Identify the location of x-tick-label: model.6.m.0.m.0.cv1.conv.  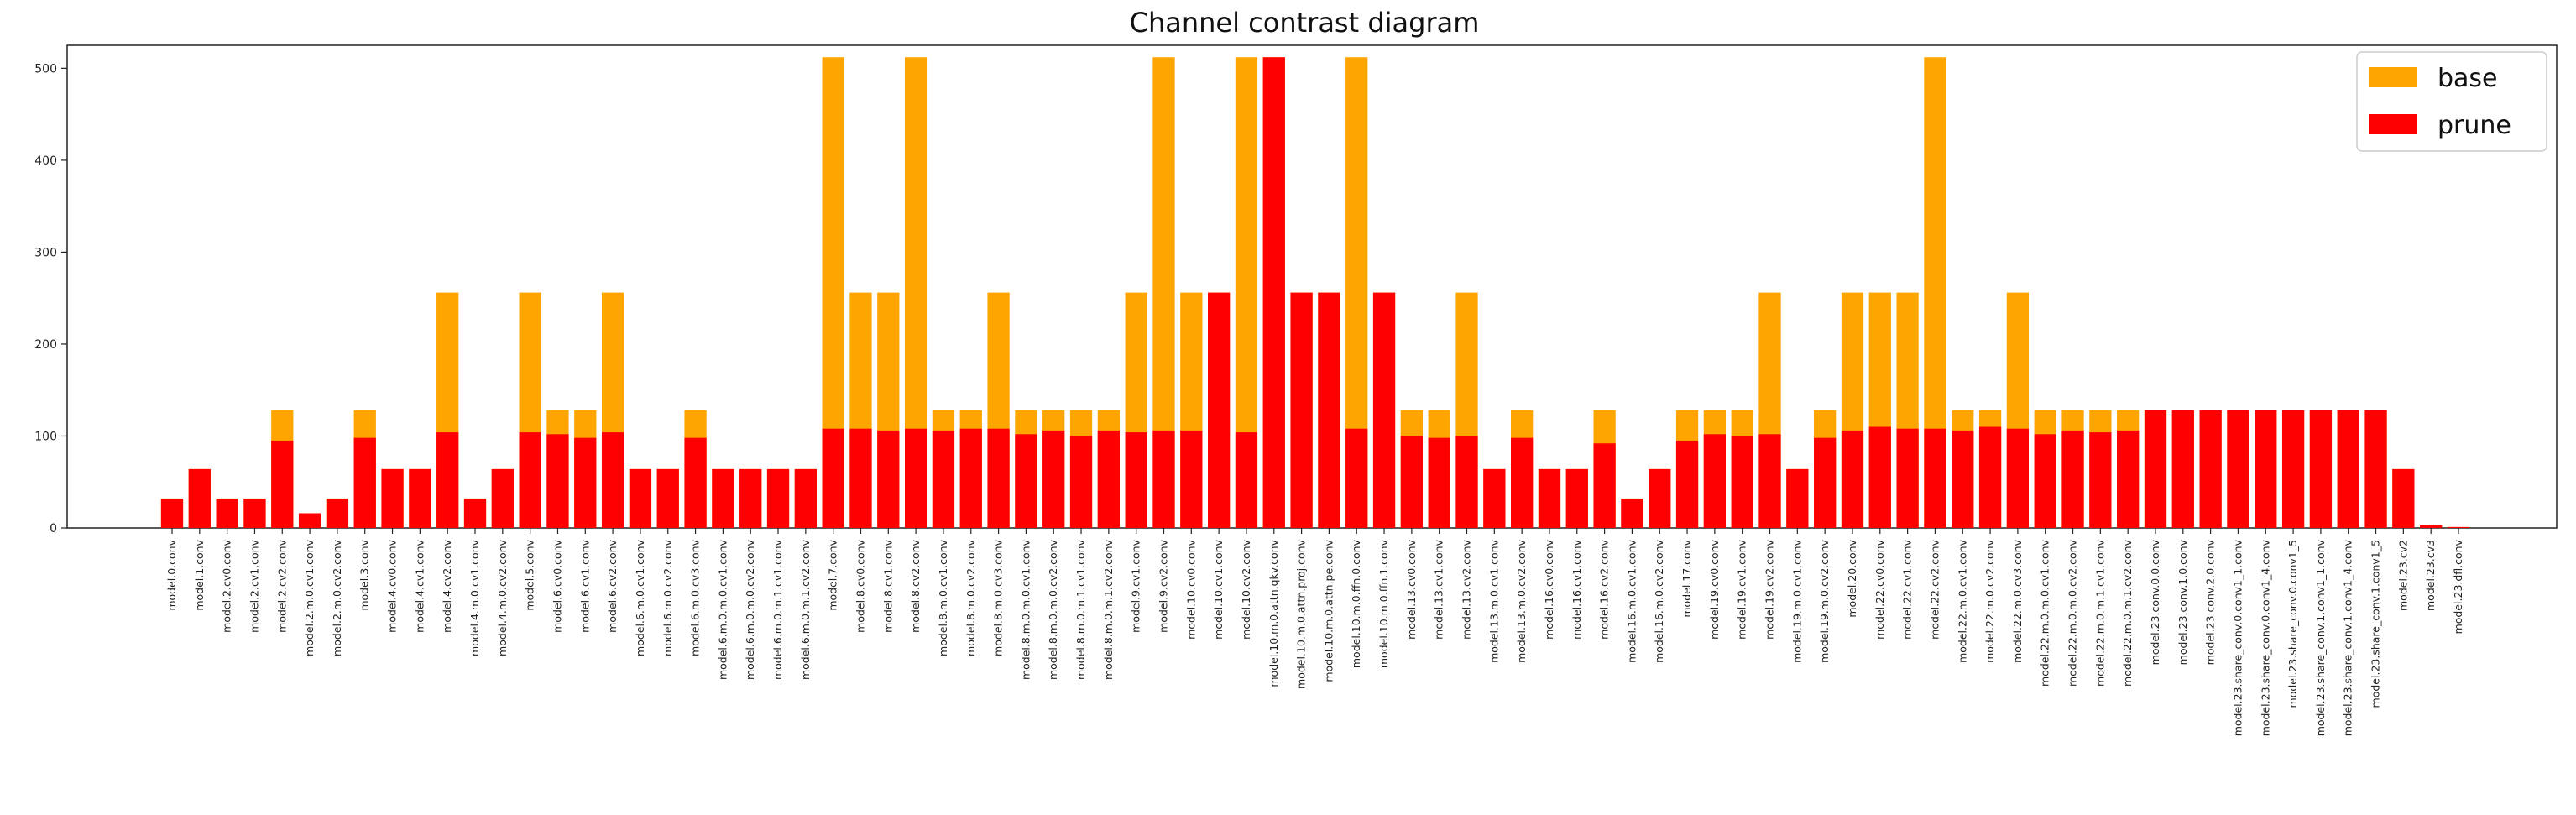
(722, 609).